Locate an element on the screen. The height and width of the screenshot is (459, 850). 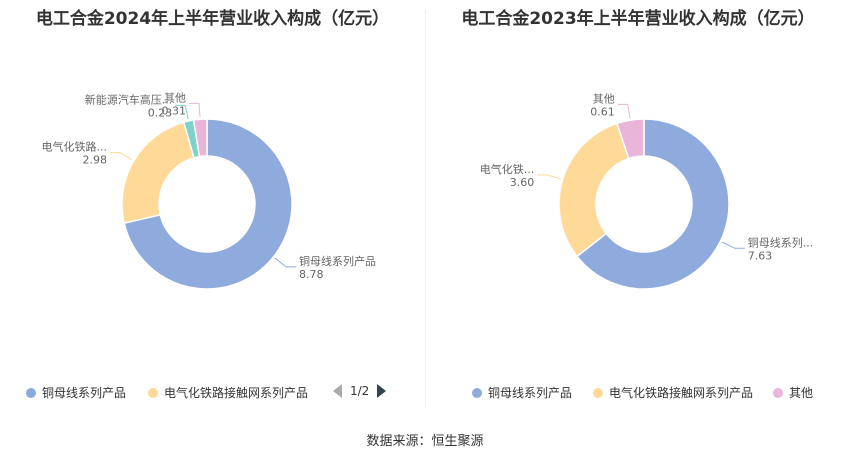
slice-value-label: 0.23 is located at coordinates (160, 112).